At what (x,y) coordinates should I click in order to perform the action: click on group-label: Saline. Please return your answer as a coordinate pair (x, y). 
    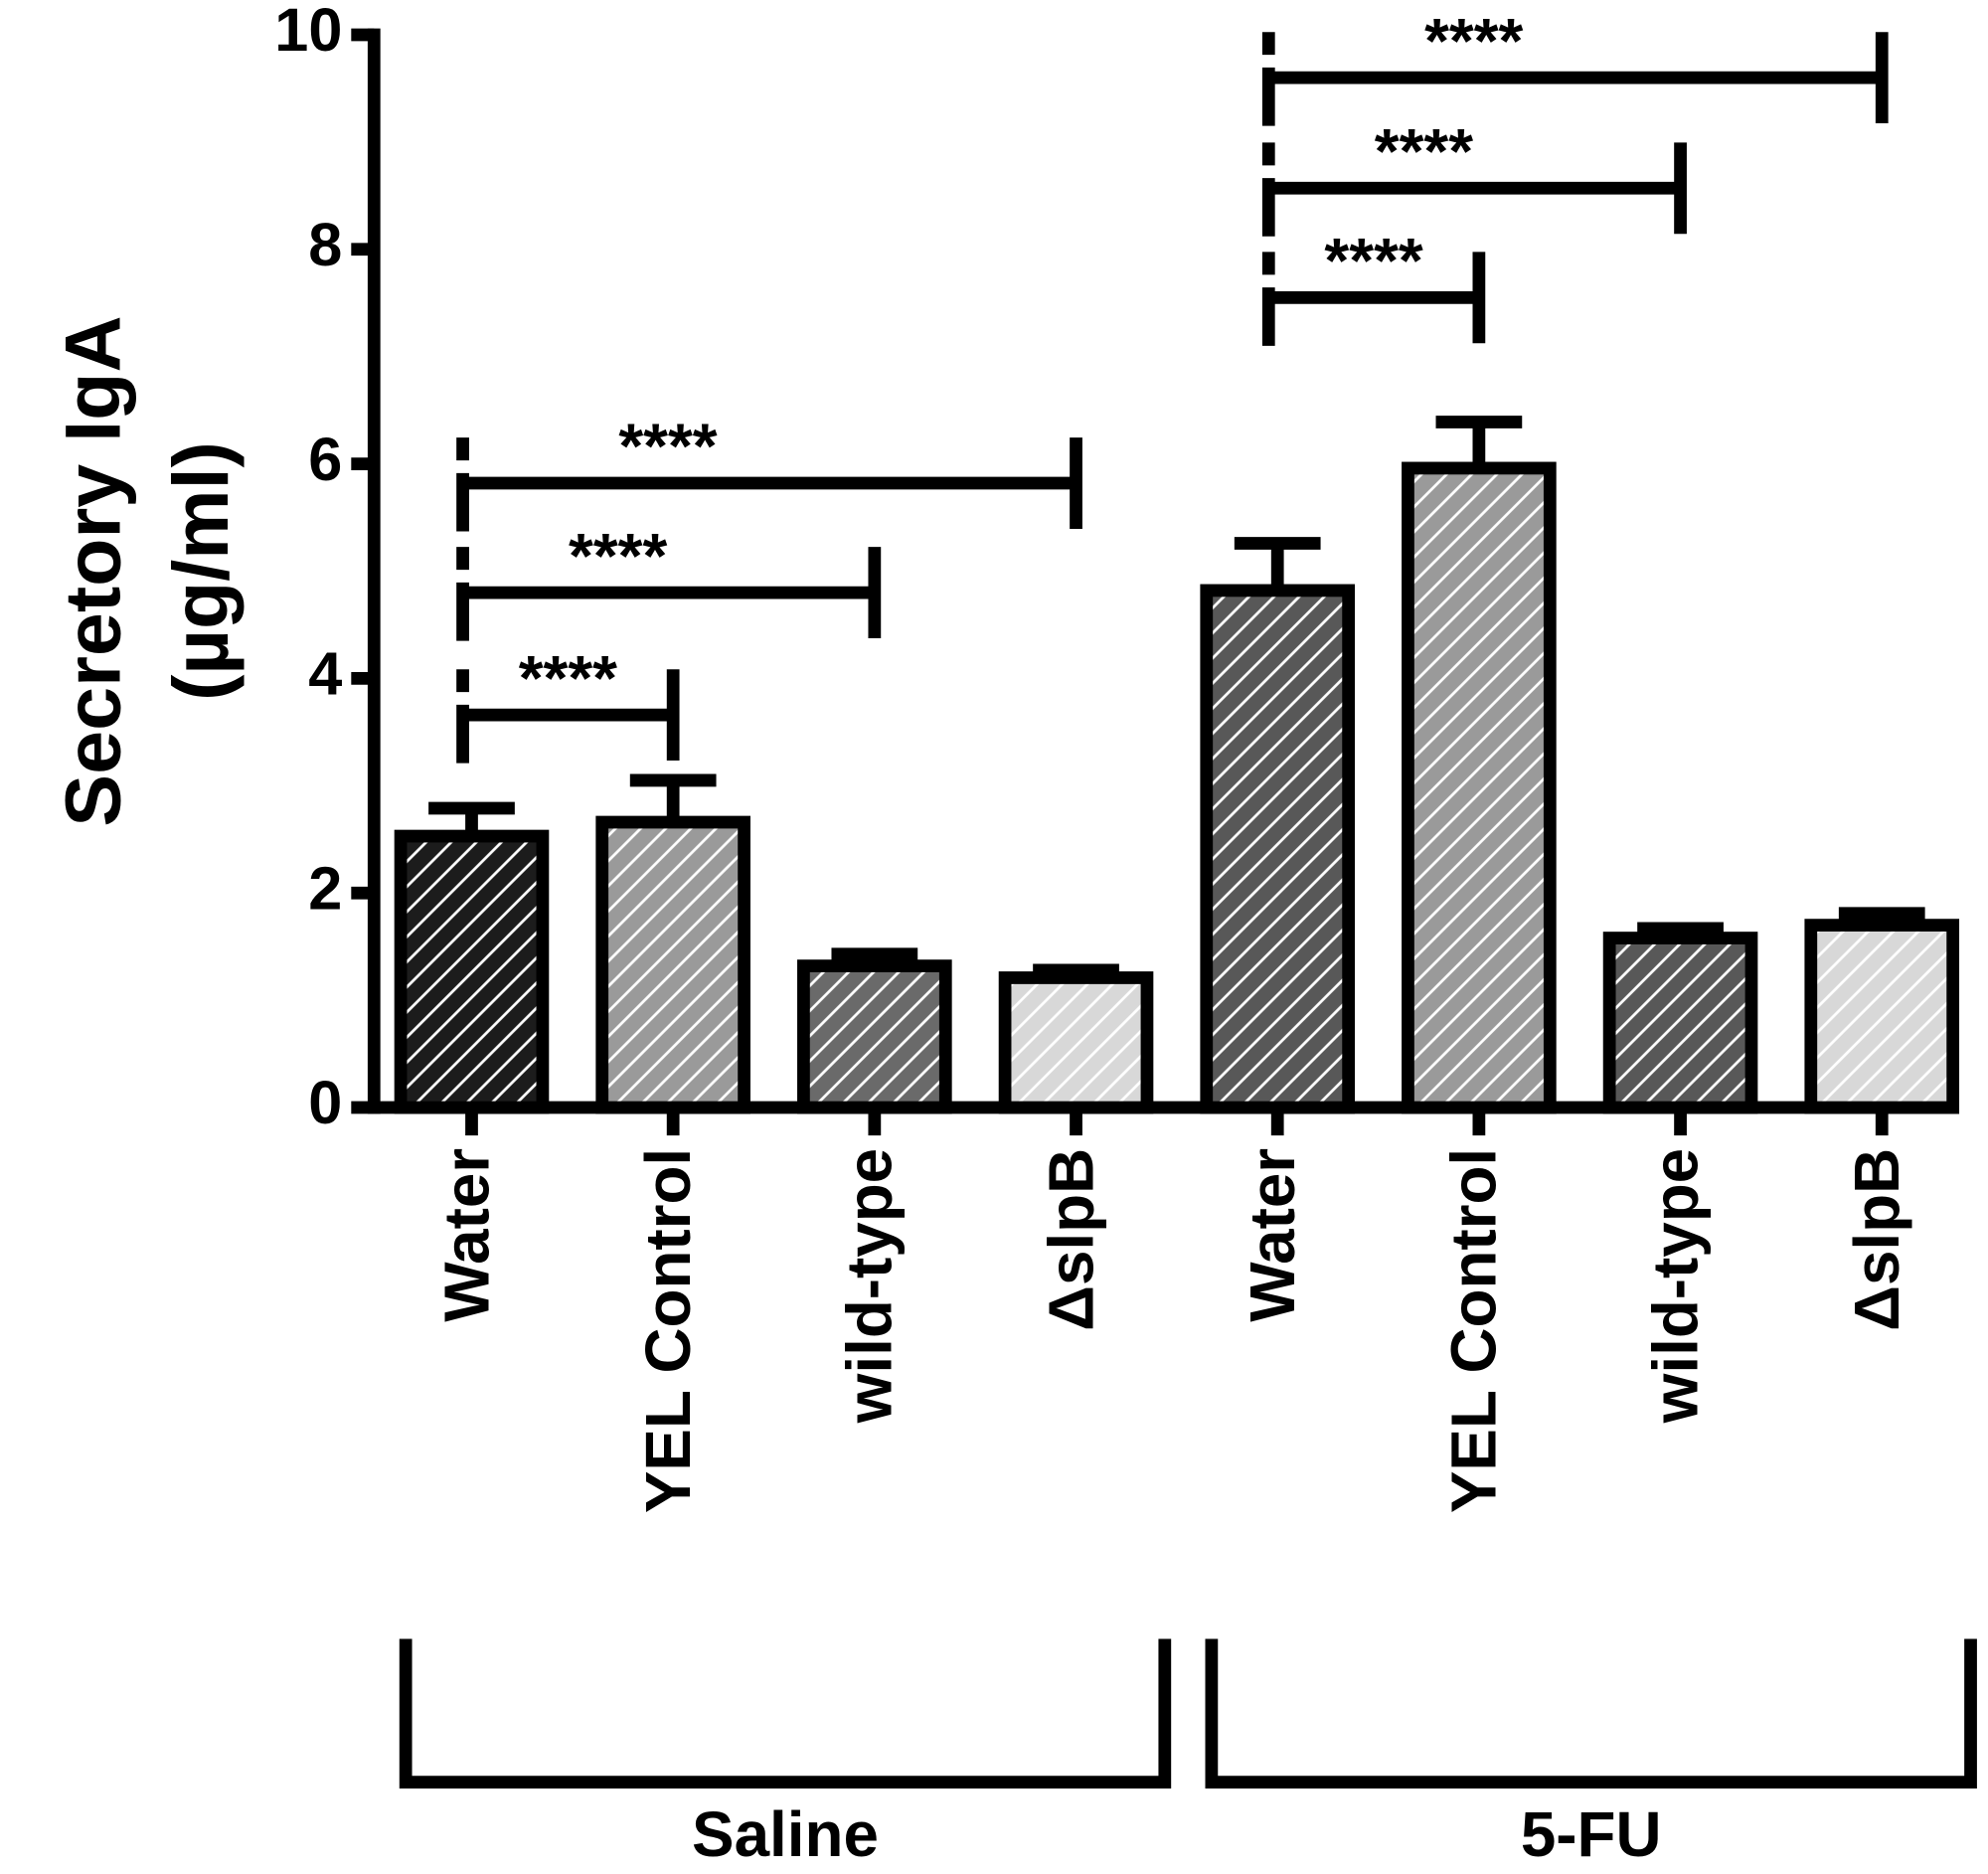
    Looking at the image, I should click on (785, 1834).